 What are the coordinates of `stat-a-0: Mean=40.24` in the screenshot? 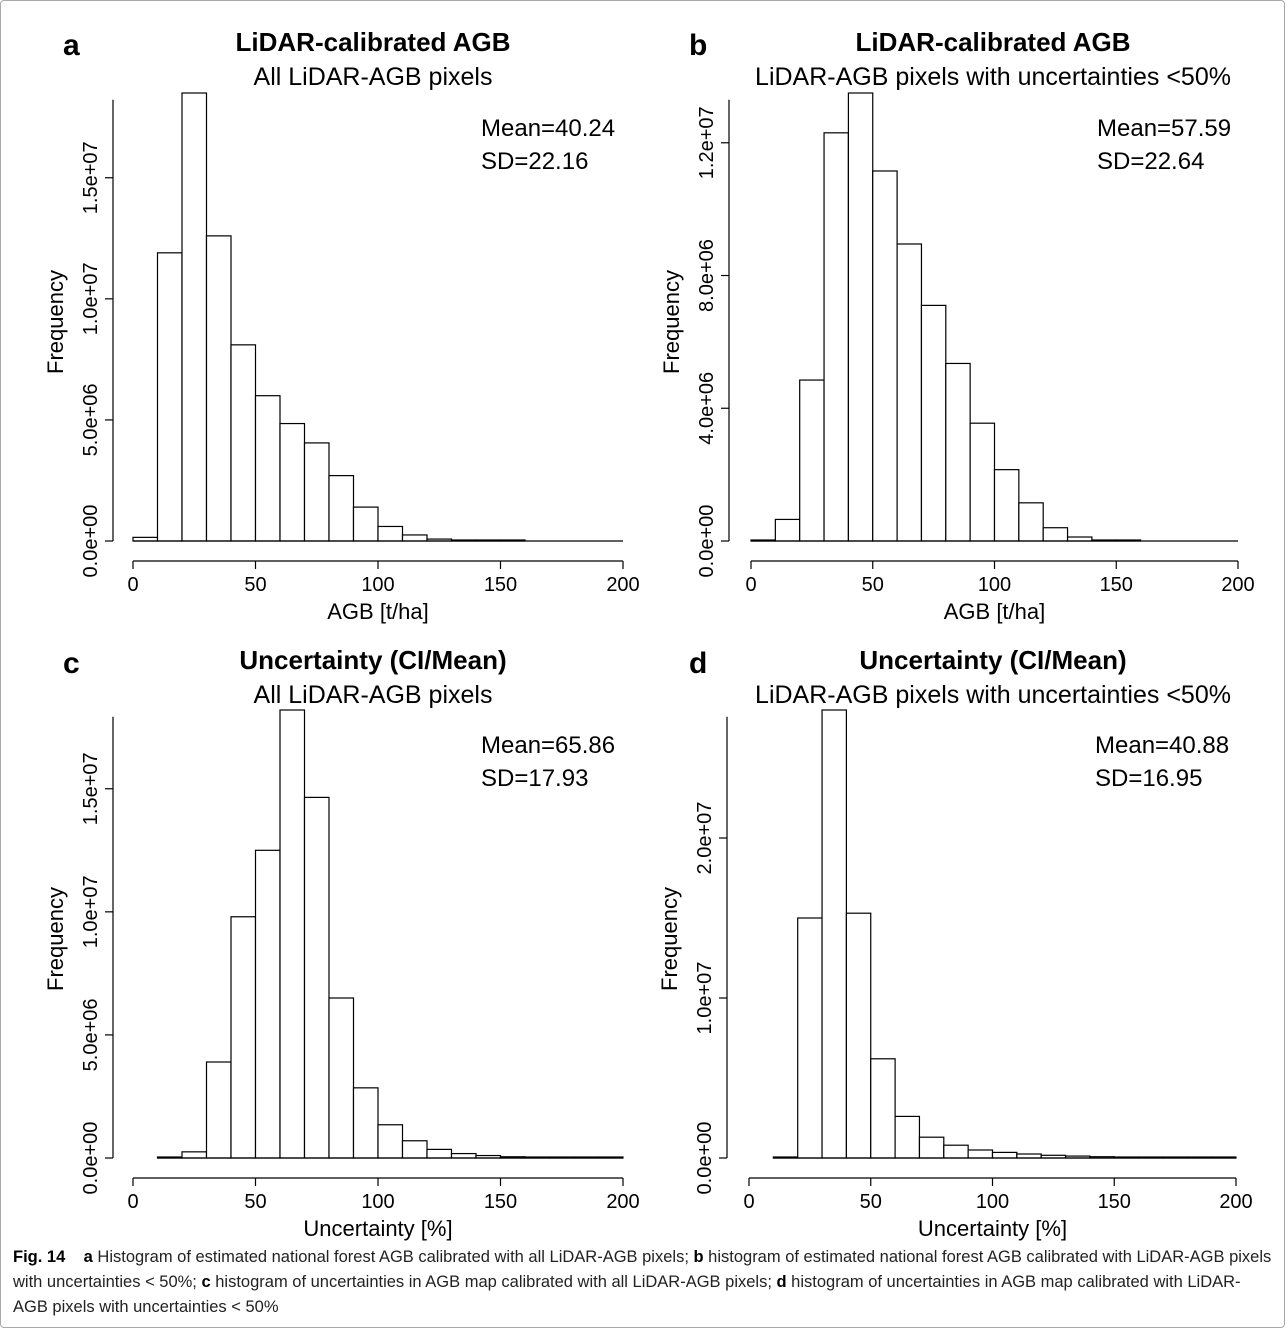 It's located at (548, 128).